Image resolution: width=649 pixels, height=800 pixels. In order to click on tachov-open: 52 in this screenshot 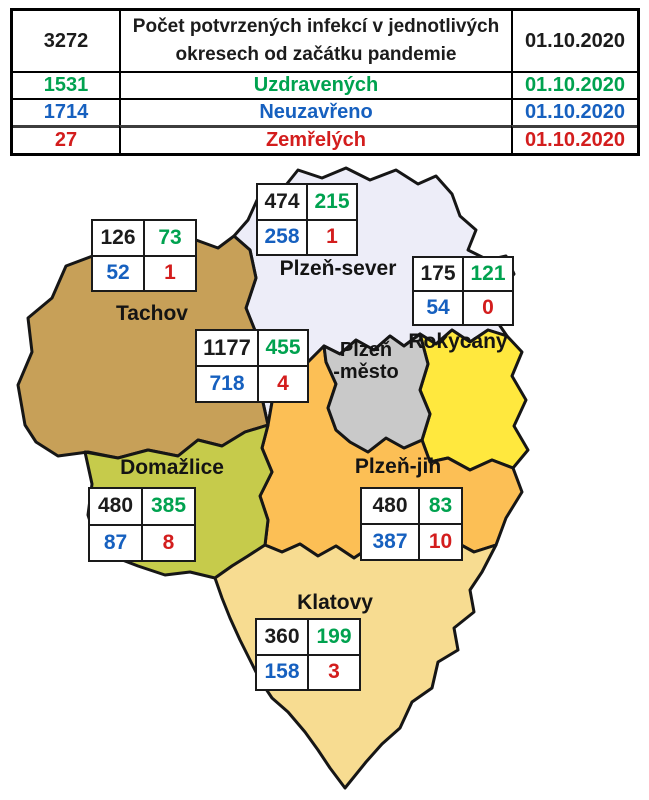, I will do `click(118, 273)`.